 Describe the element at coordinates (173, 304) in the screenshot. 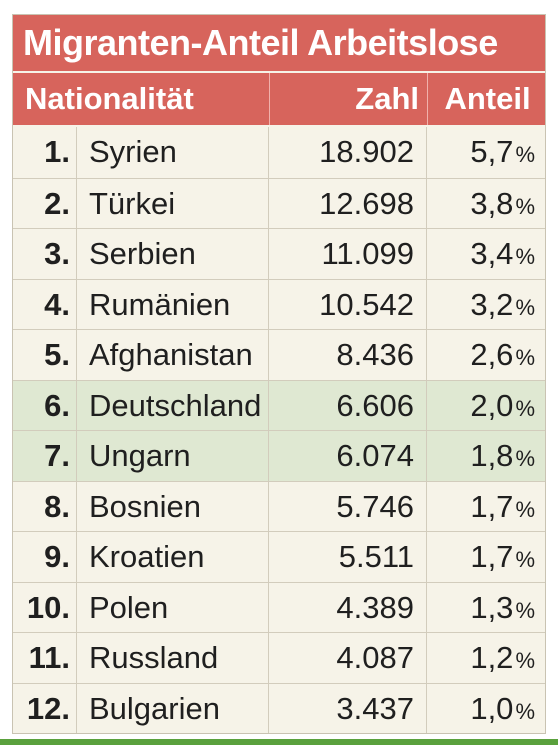

I see `nationality-cell: Rumänien` at that location.